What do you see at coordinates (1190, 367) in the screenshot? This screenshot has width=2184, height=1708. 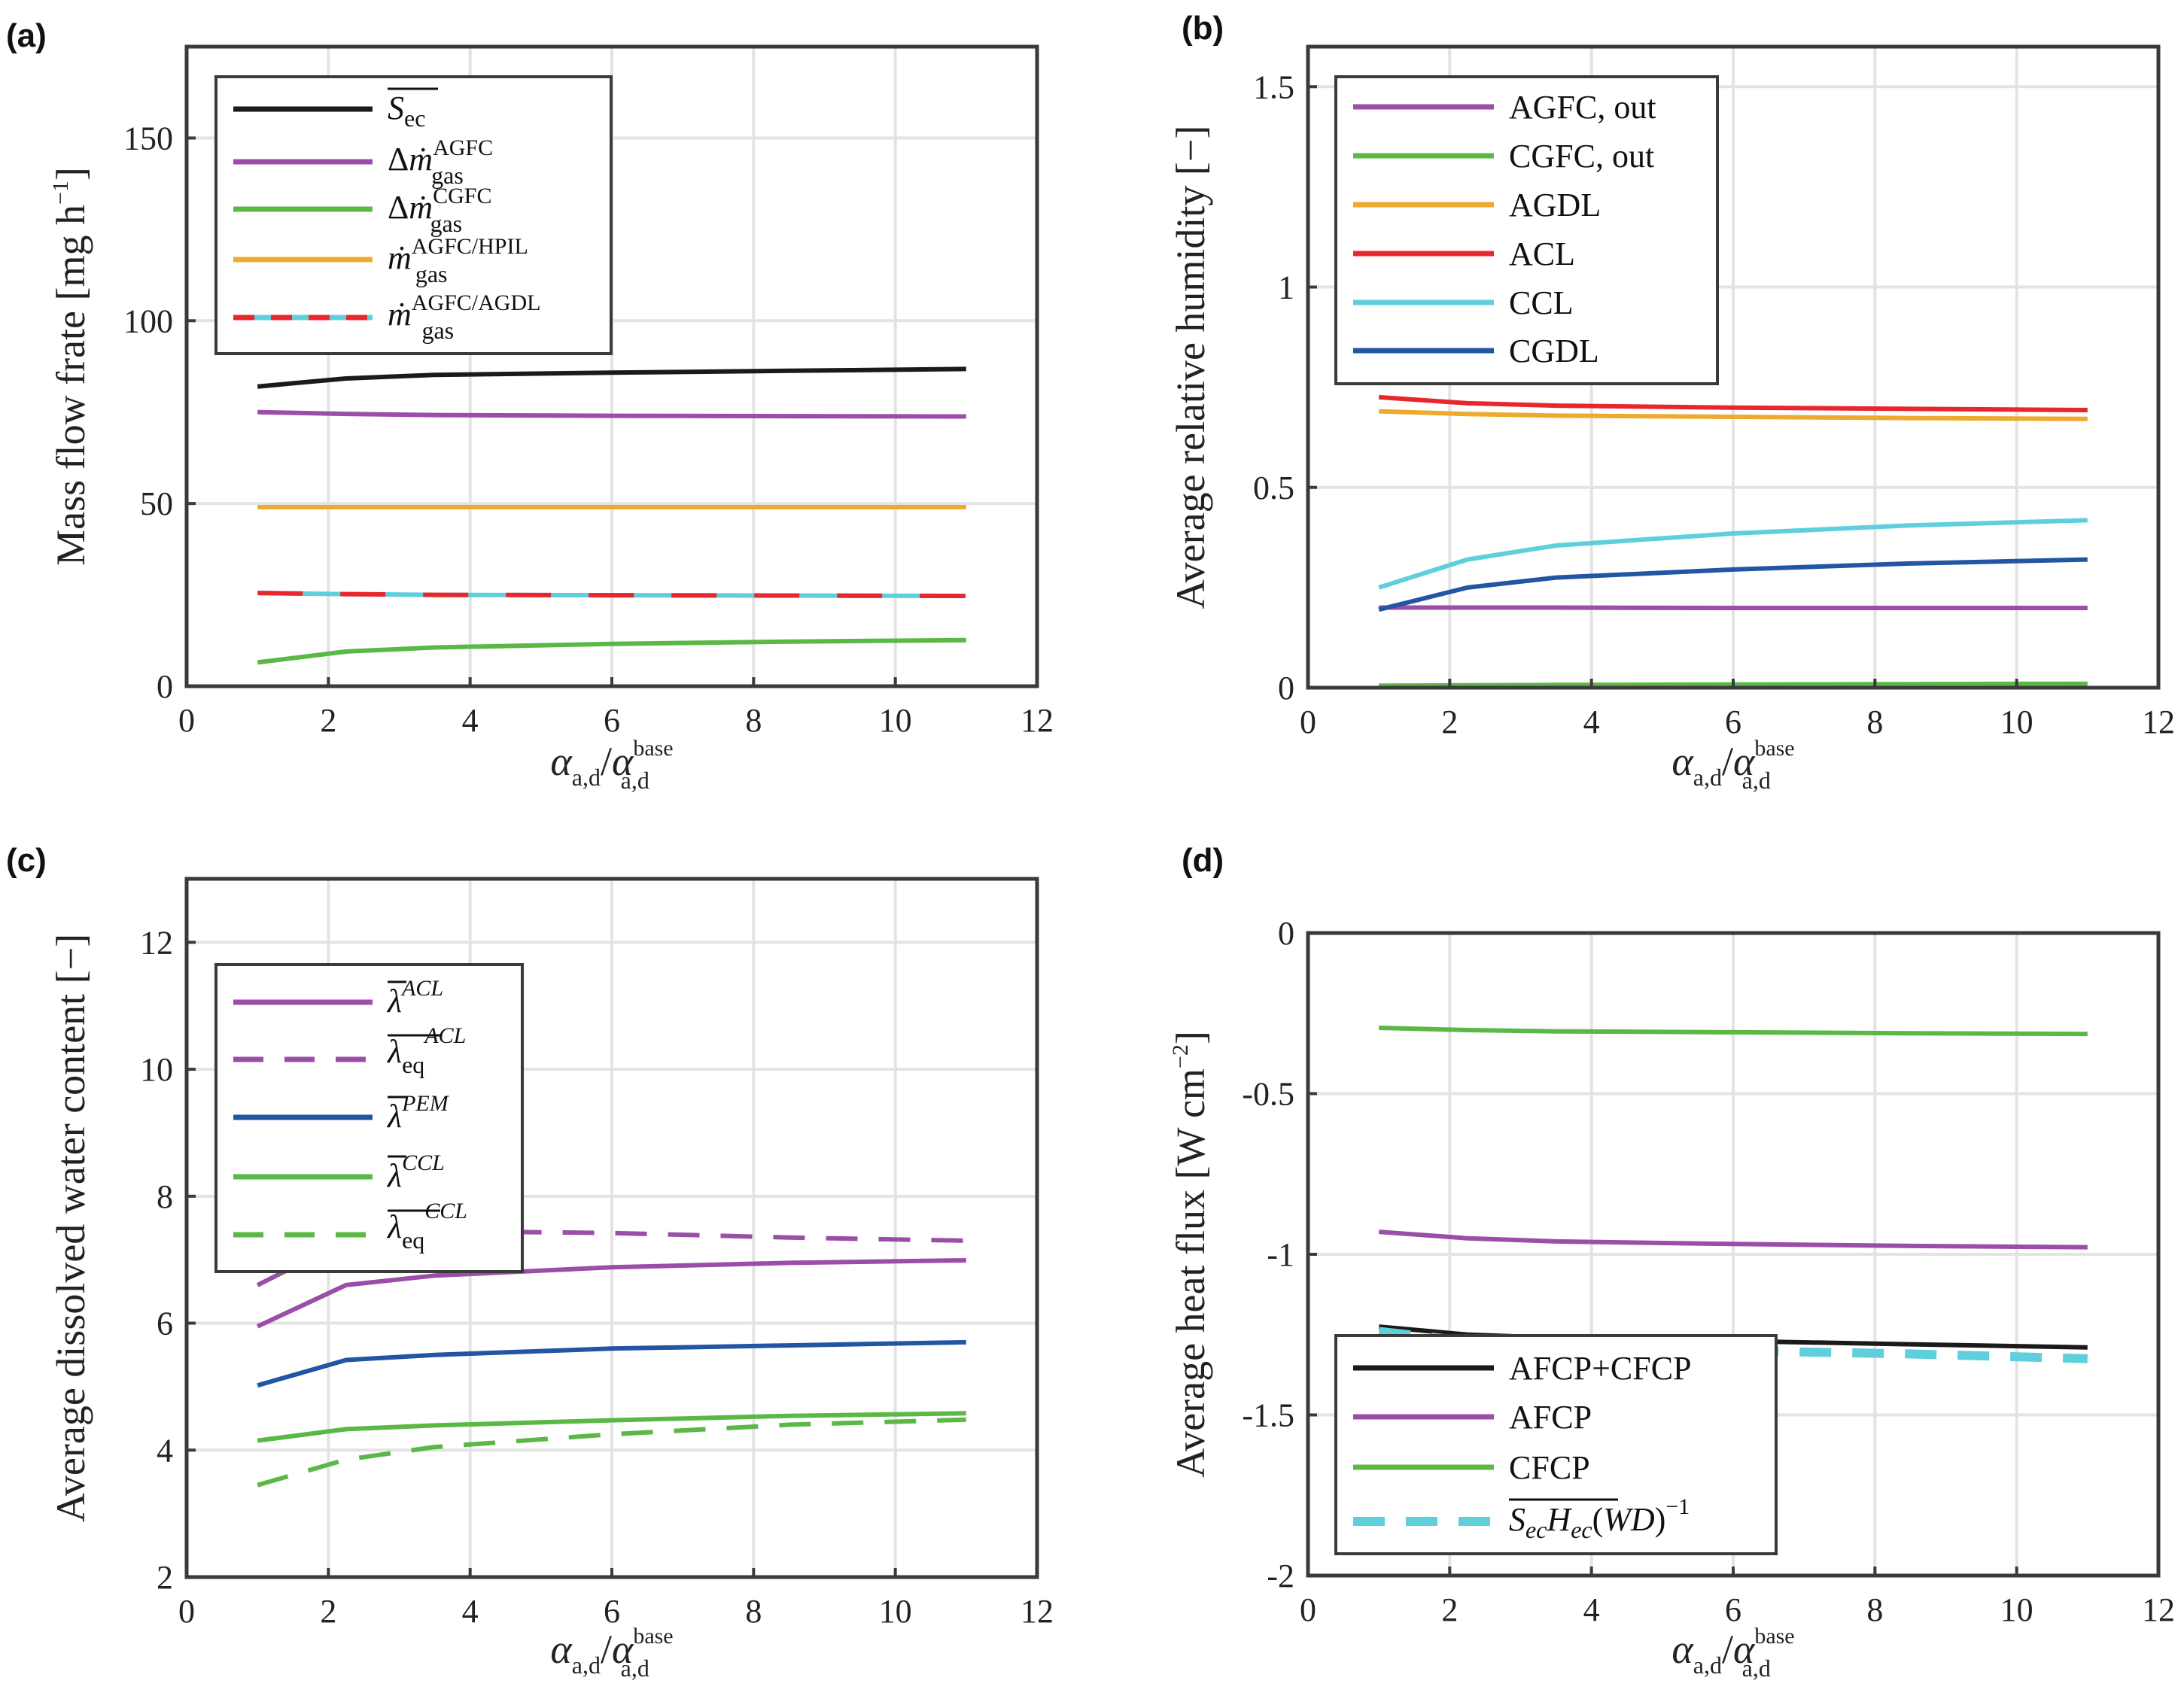 I see `panel-b-y-axis-label: Average relative humidity [−]` at bounding box center [1190, 367].